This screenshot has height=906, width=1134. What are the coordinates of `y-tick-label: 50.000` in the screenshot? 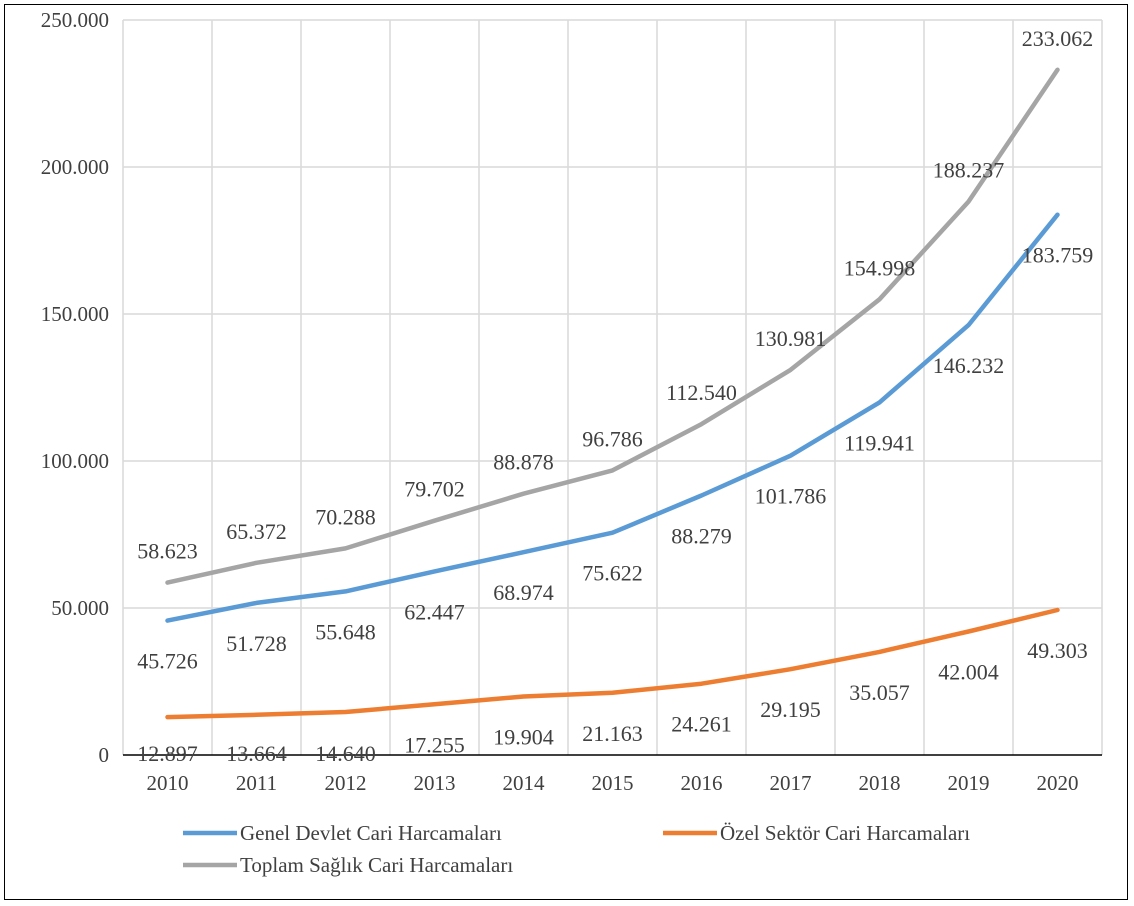 It's located at (80, 608).